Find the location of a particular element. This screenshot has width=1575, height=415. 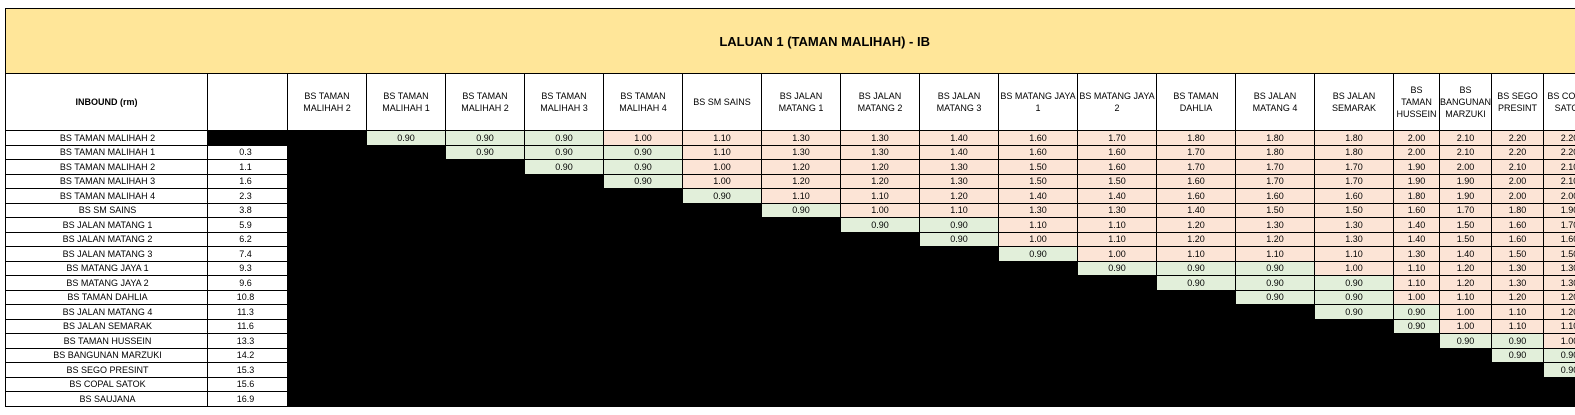

distance-cell: 16.9 is located at coordinates (247, 399).